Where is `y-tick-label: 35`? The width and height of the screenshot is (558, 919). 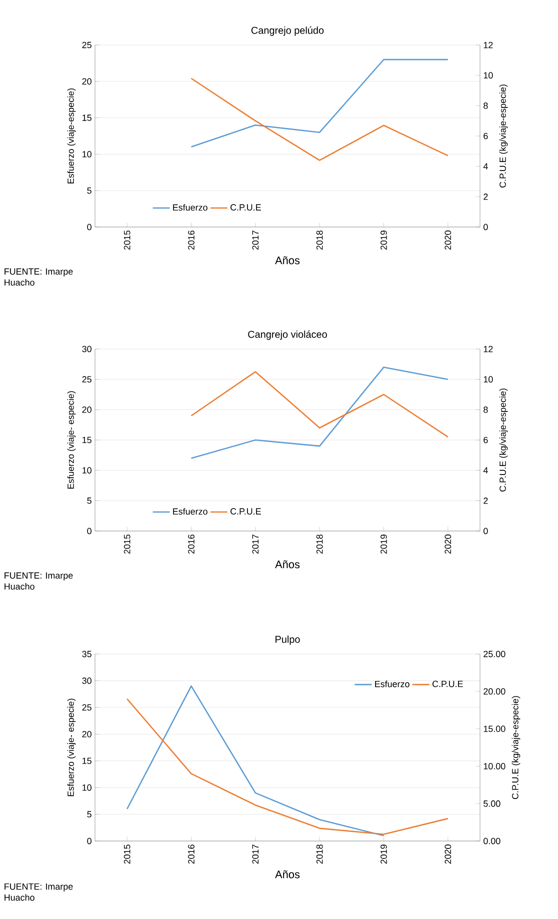 y-tick-label: 35 is located at coordinates (87, 654).